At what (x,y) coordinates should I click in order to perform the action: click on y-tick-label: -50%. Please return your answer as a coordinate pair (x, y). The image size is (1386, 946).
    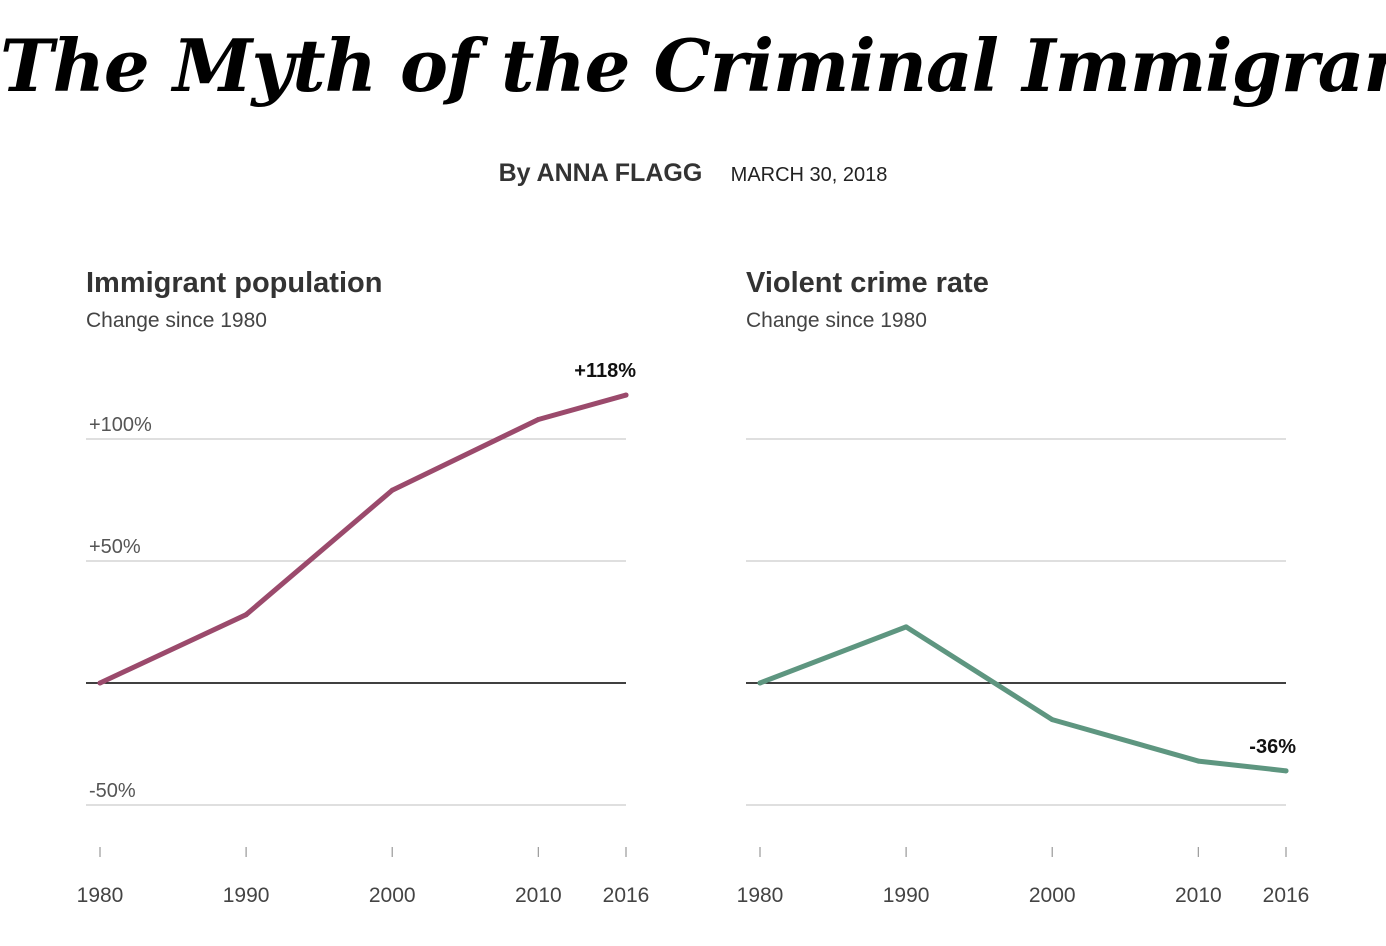
    Looking at the image, I should click on (112, 791).